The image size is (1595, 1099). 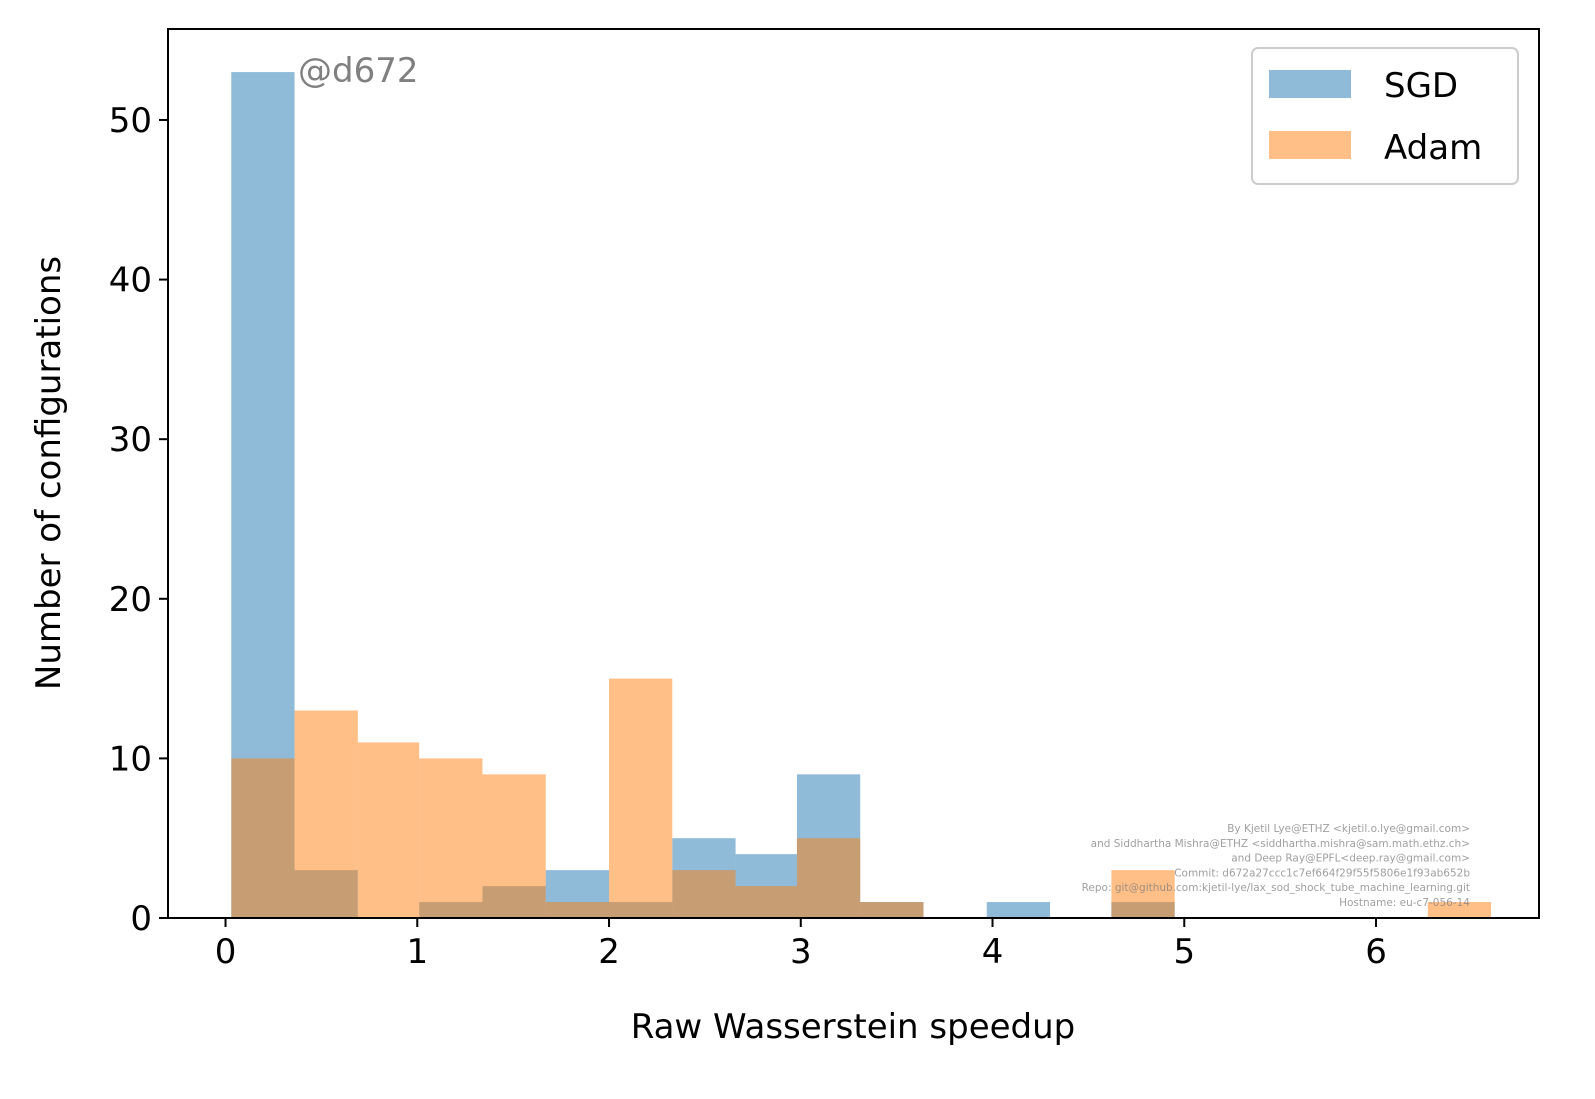 I want to click on x-tick-label: 4, so click(x=993, y=952).